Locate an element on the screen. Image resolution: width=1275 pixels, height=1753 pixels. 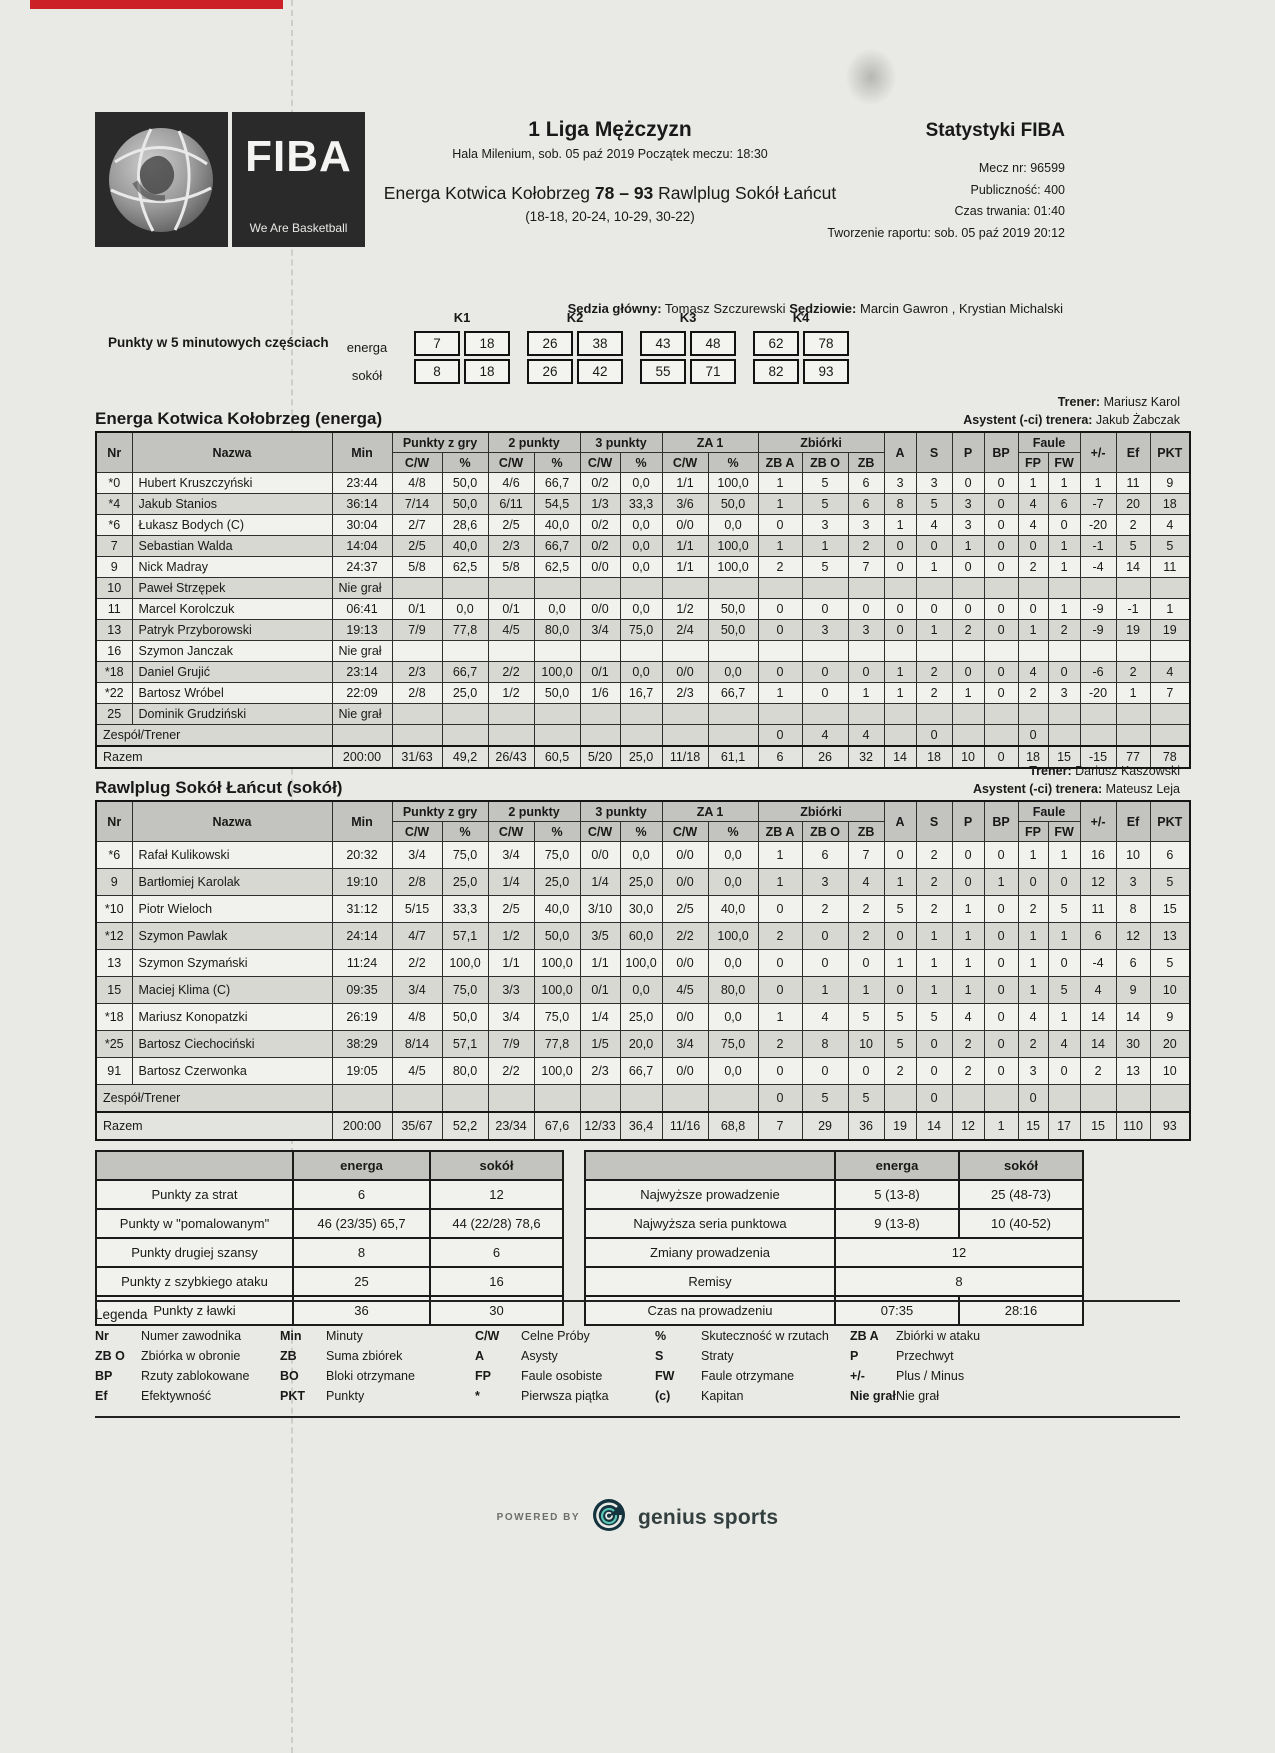
stat-fg_cw: 0/1 is located at coordinates (417, 609).